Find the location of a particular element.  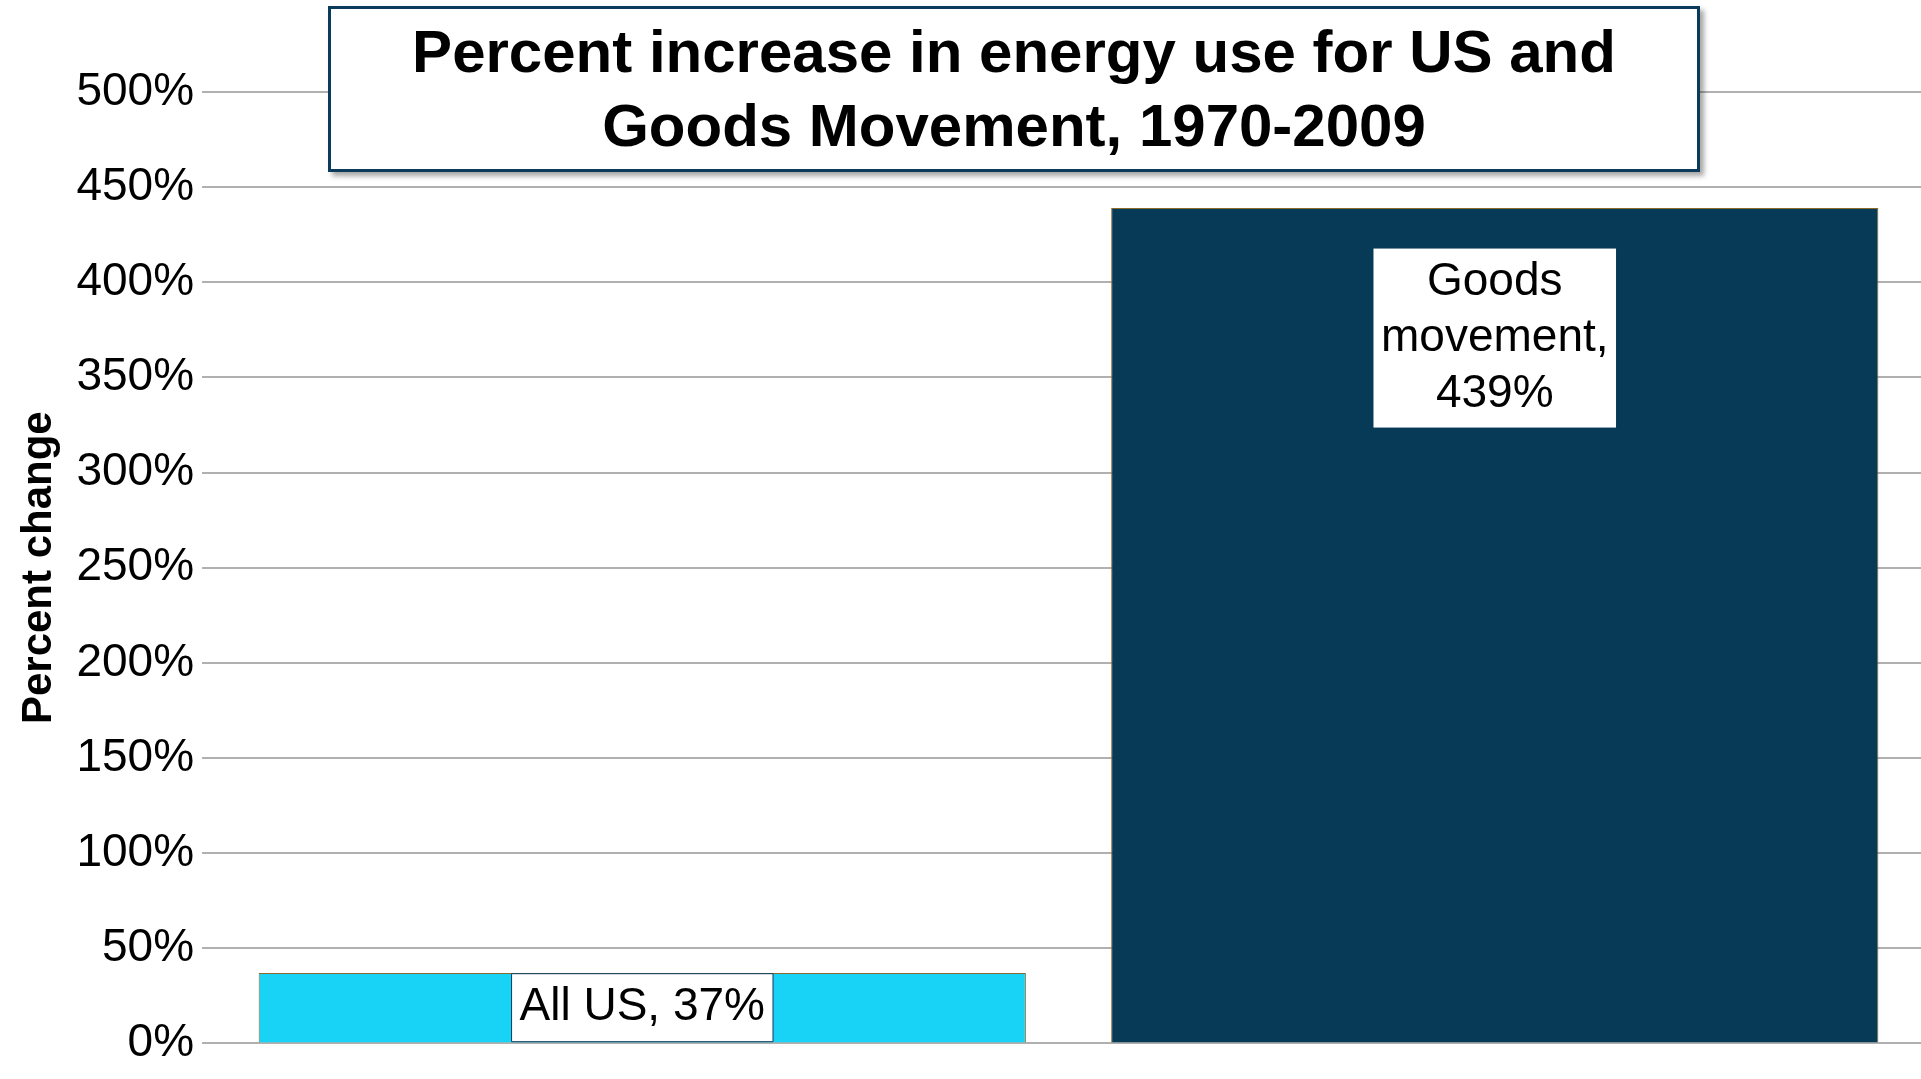

y-tick-label: 300% is located at coordinates (135, 469).